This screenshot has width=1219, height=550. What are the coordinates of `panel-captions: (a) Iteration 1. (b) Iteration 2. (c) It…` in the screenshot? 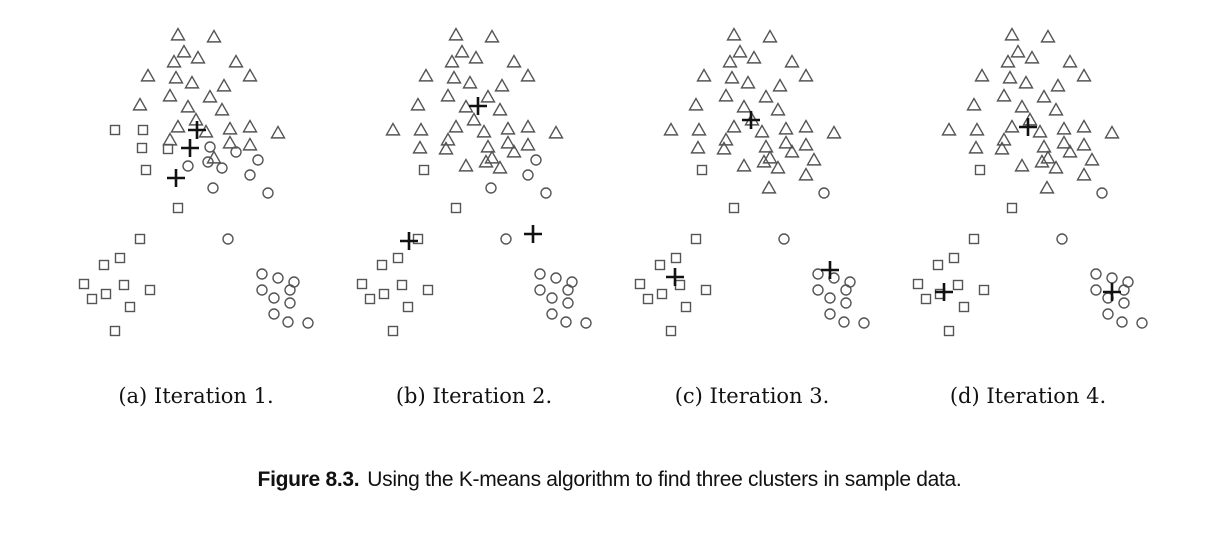 It's located at (609, 402).